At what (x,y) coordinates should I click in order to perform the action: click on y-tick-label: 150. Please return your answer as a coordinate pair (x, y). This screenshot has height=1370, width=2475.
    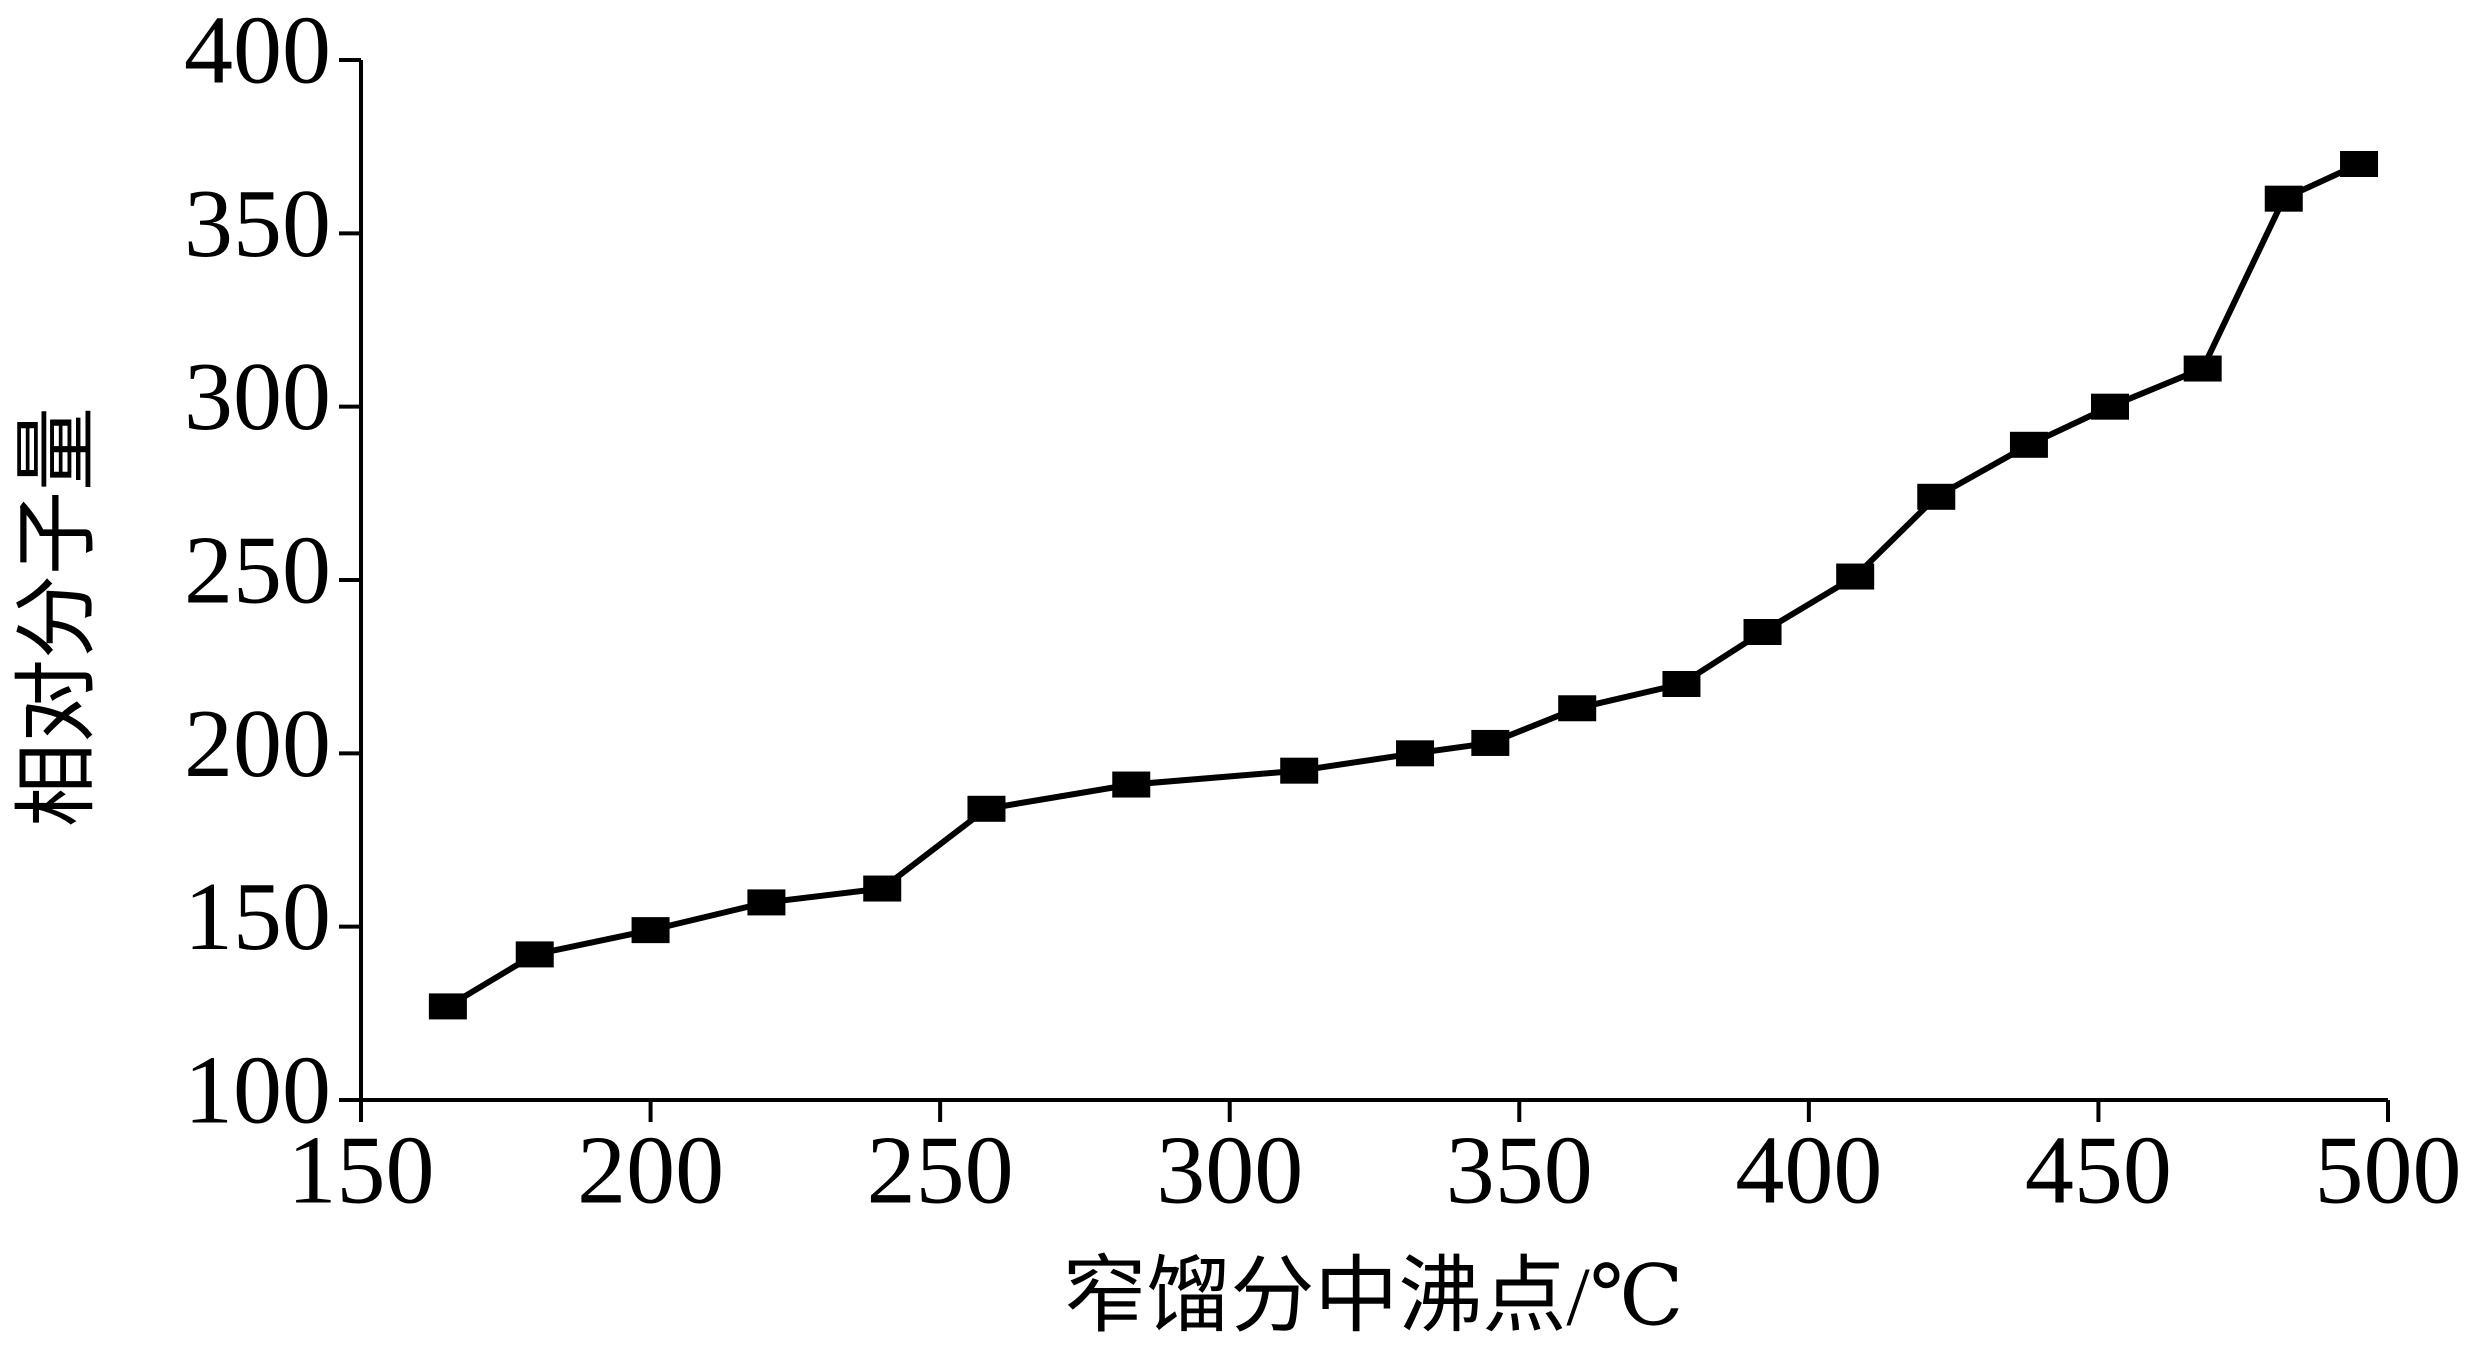
    Looking at the image, I should click on (257, 917).